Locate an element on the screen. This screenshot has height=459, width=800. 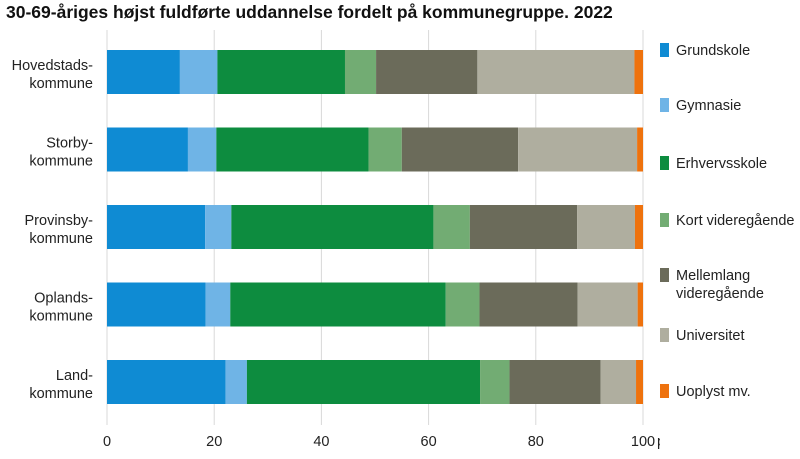
legend-item: Kort videregående is located at coordinates (729, 221).